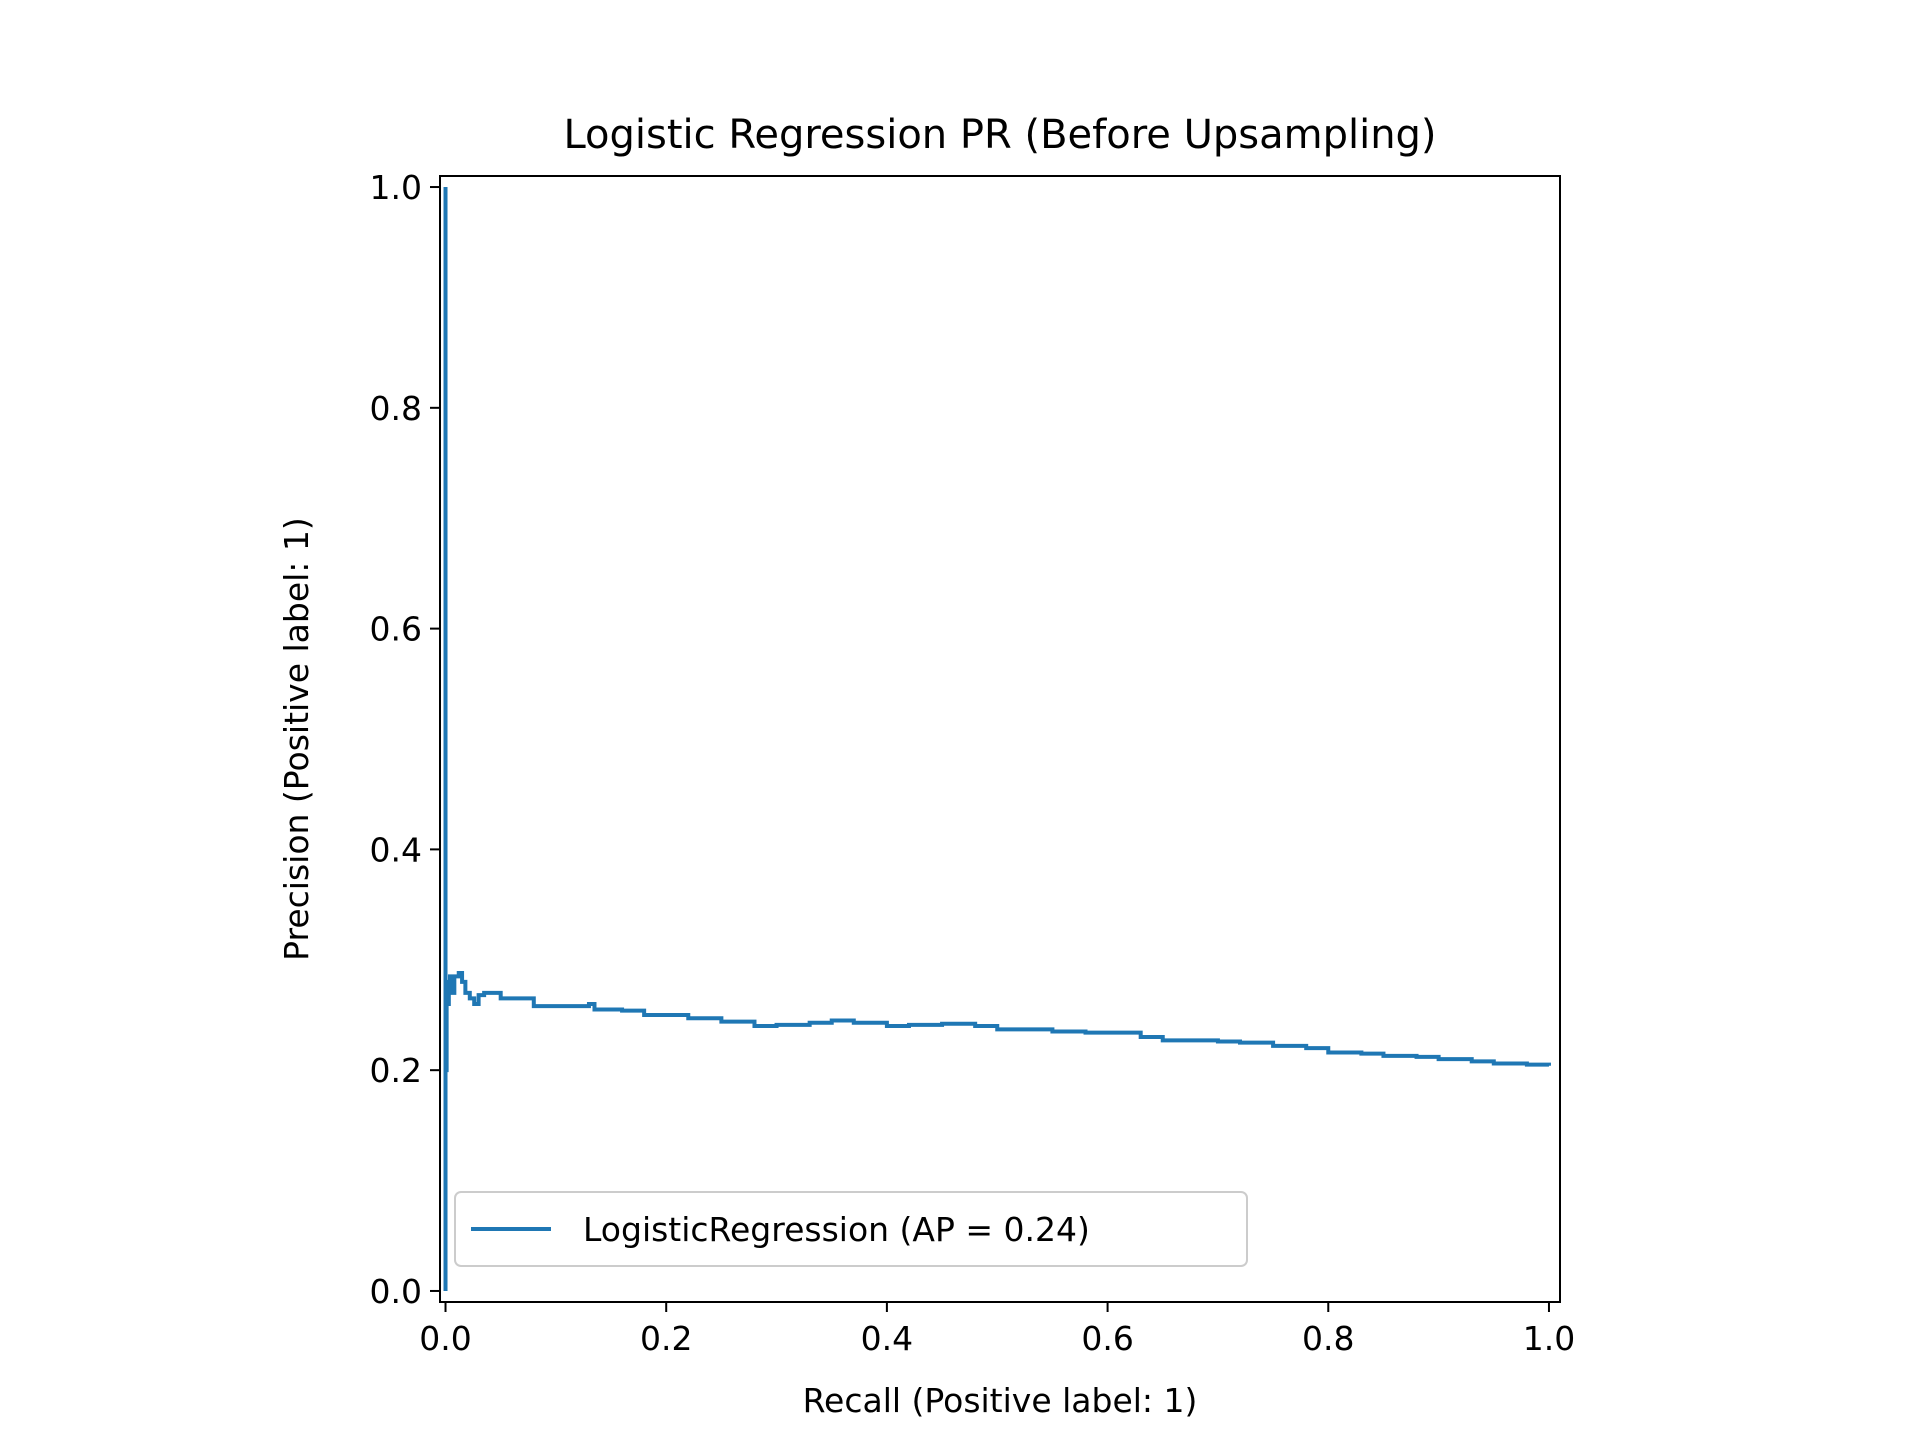 The image size is (1920, 1440). Describe the element at coordinates (1549, 1338) in the screenshot. I see `x-tick-label: 1.0` at that location.